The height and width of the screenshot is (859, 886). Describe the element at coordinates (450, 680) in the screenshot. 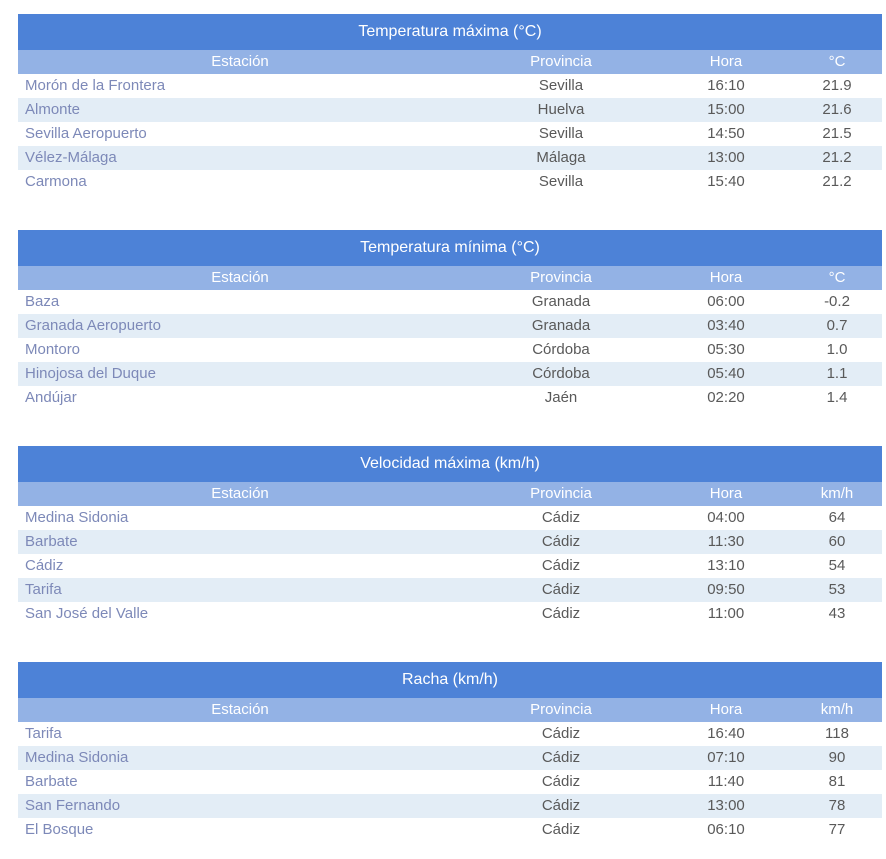

I see `table-title: Racha (km/h)` at that location.